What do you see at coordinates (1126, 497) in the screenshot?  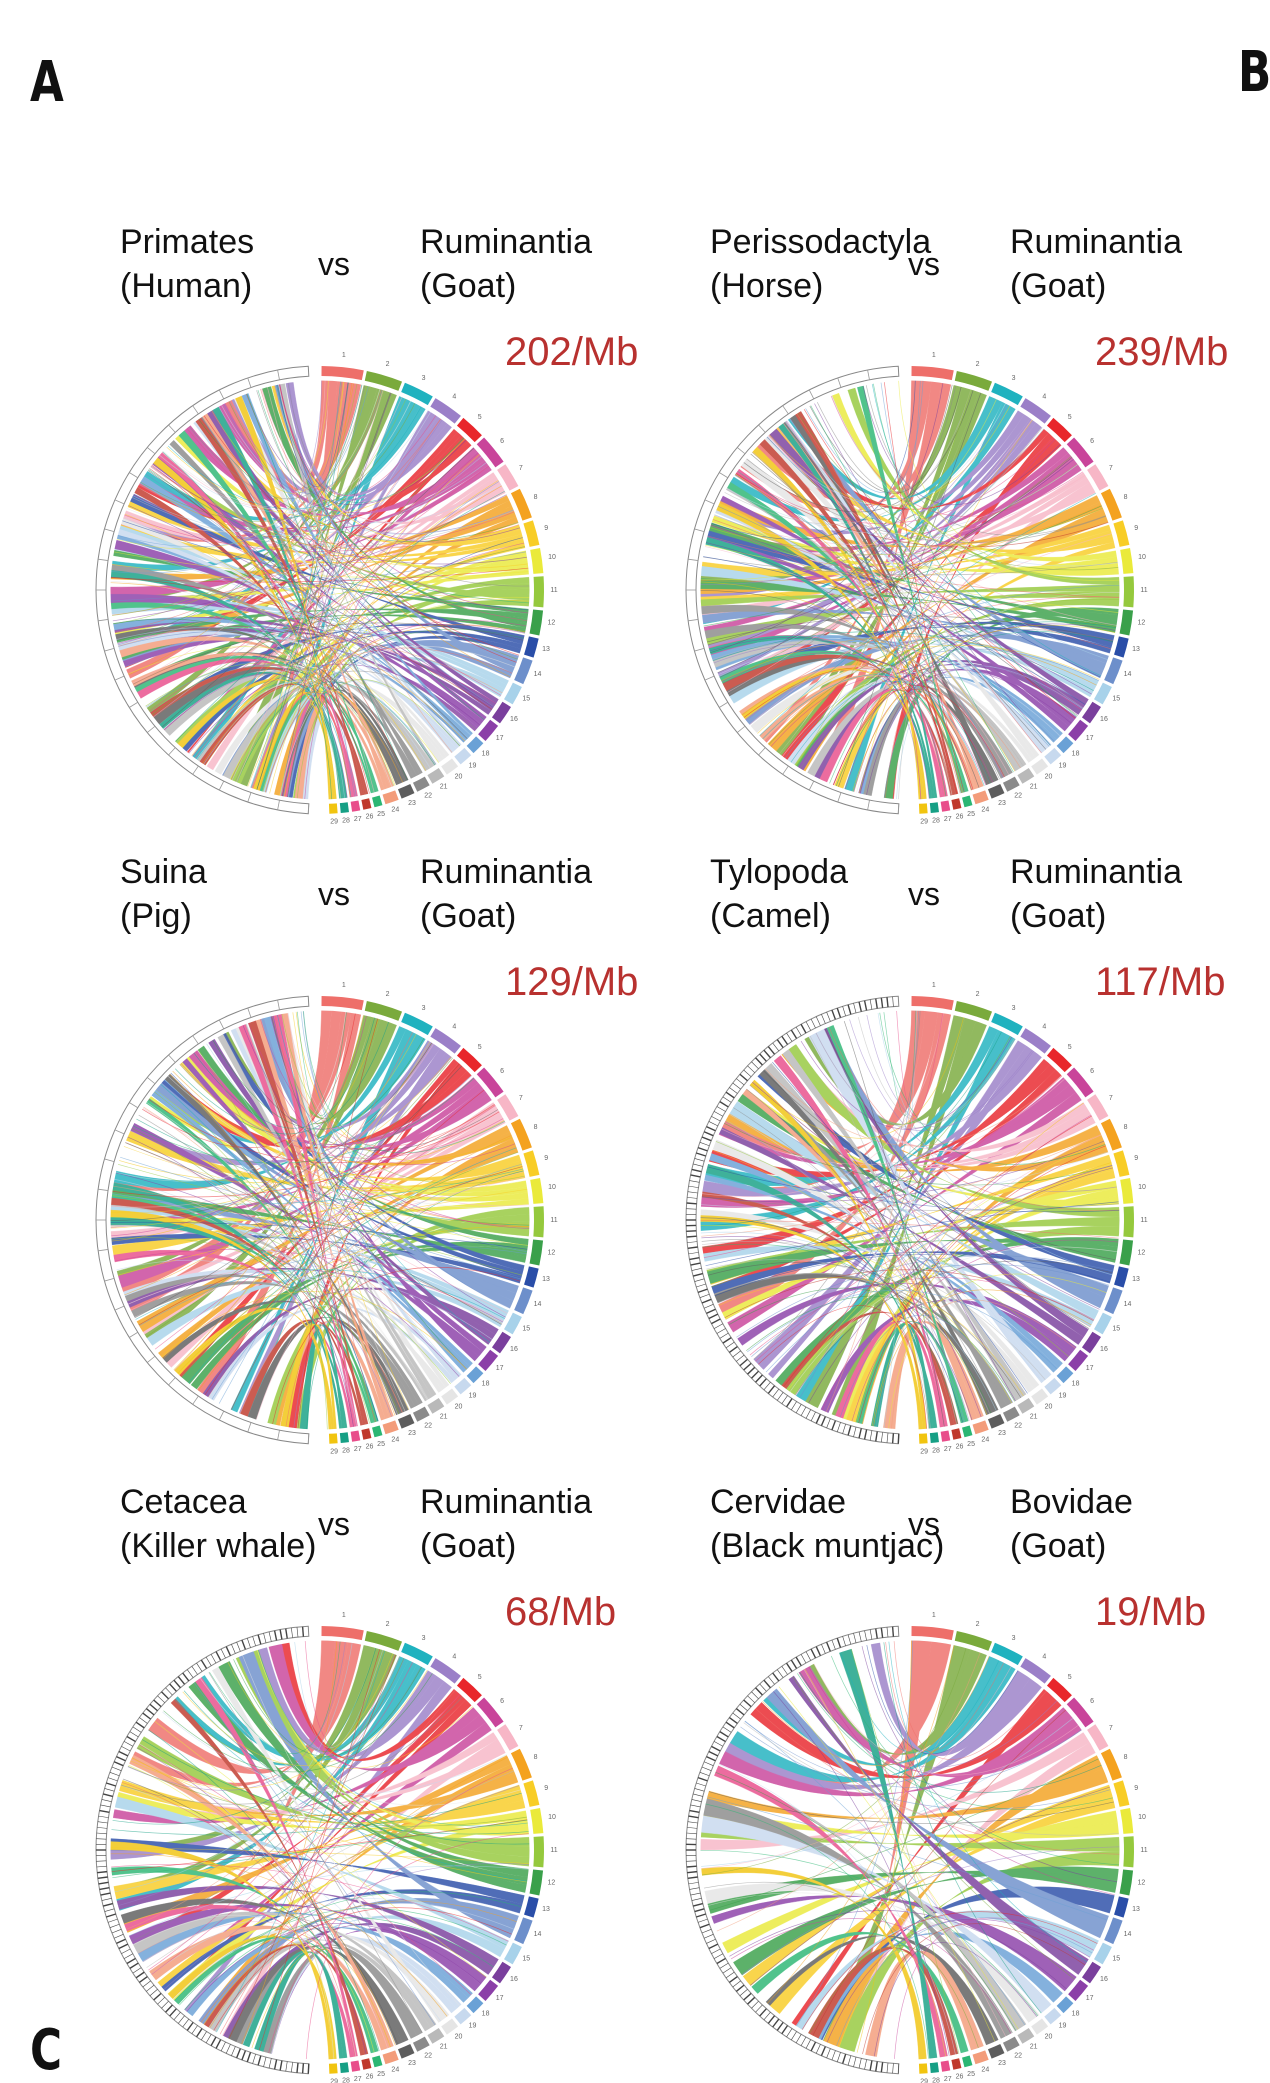 I see `goat-chromosome-tick: 8` at bounding box center [1126, 497].